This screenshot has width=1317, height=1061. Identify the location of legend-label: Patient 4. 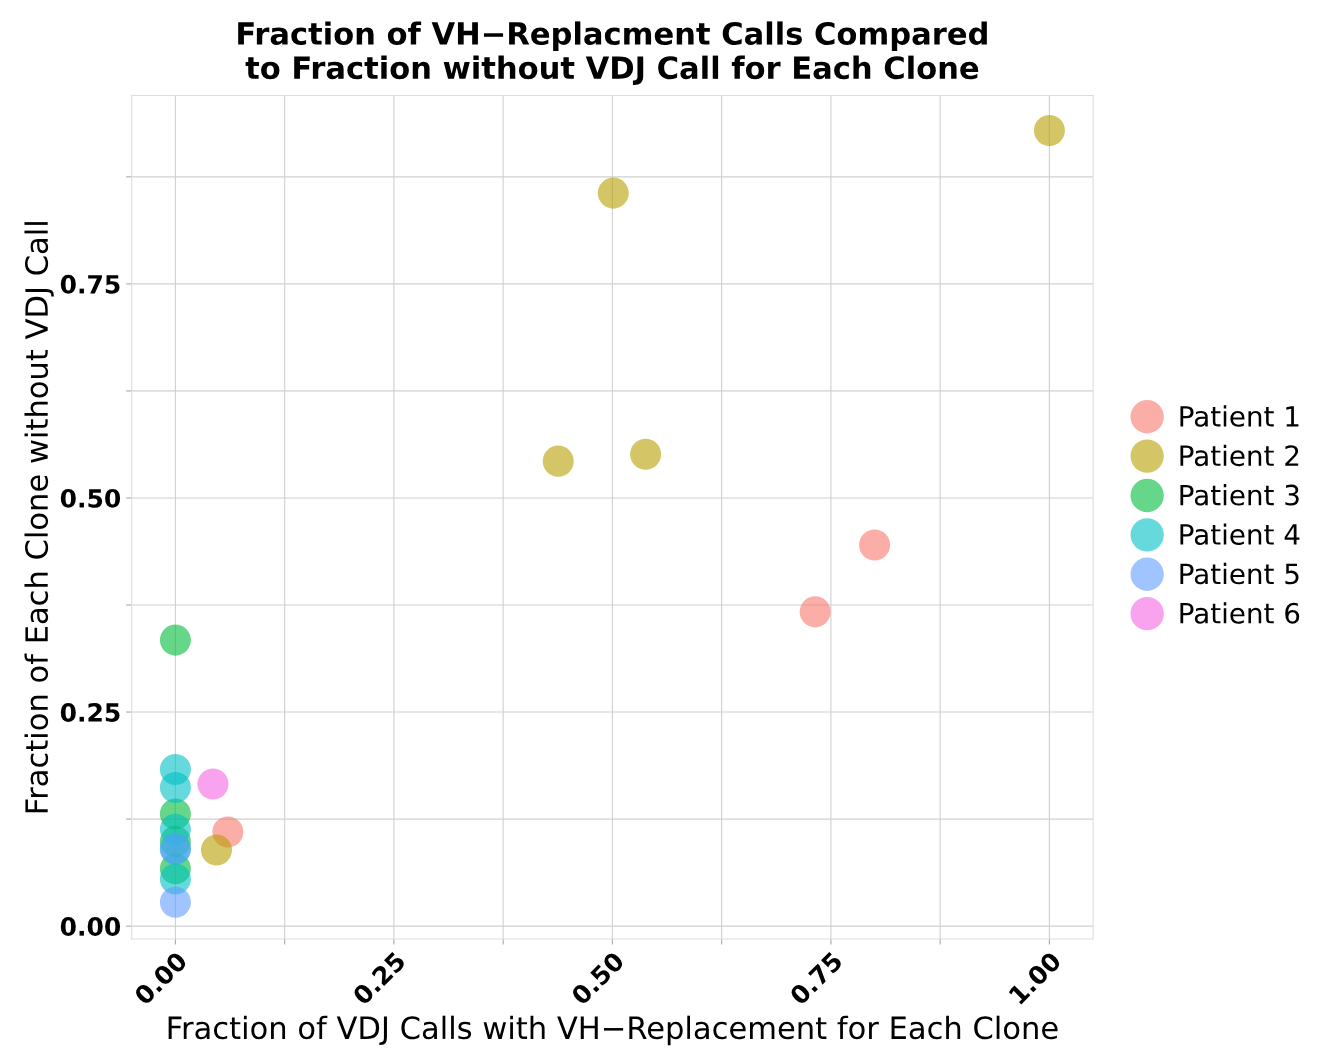
(1240, 534).